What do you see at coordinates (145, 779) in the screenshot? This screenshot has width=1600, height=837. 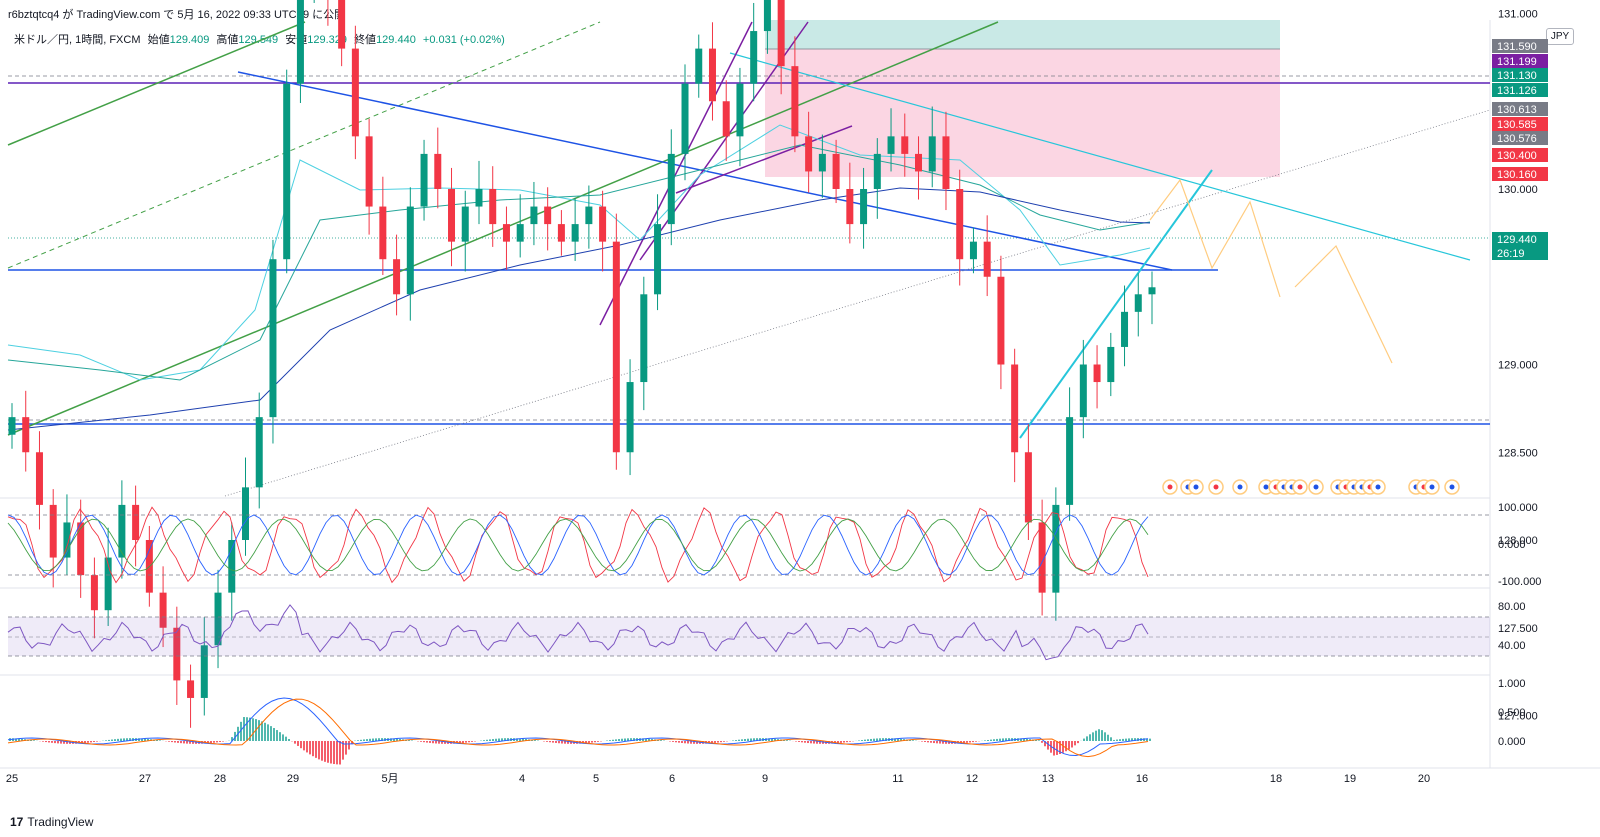 I see `time-tick-label: 27` at bounding box center [145, 779].